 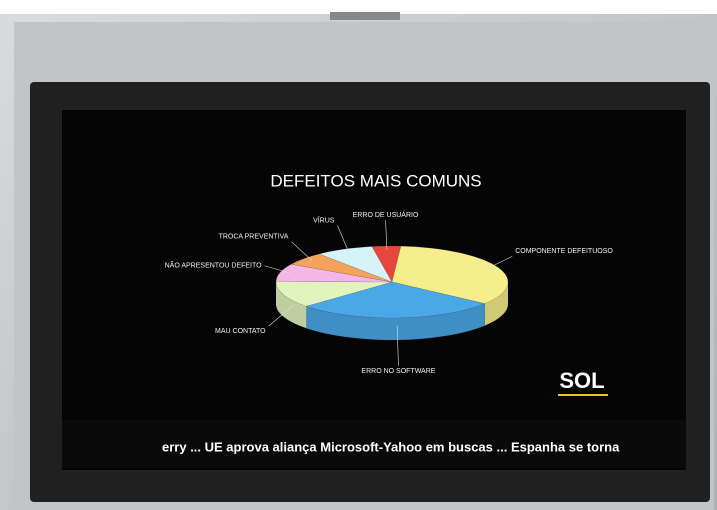 I want to click on pie-label: NÃO APRESENTOU DEFEITO, so click(x=214, y=265).